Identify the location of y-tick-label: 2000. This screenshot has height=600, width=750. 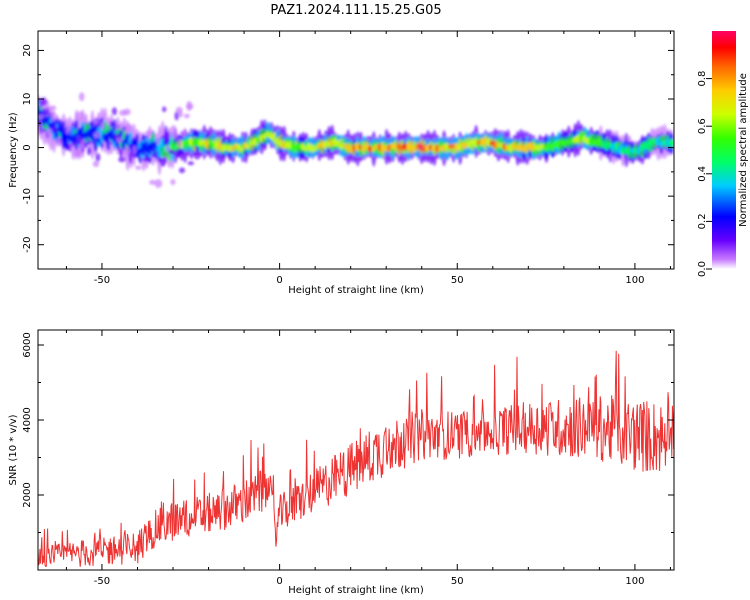
(27, 494).